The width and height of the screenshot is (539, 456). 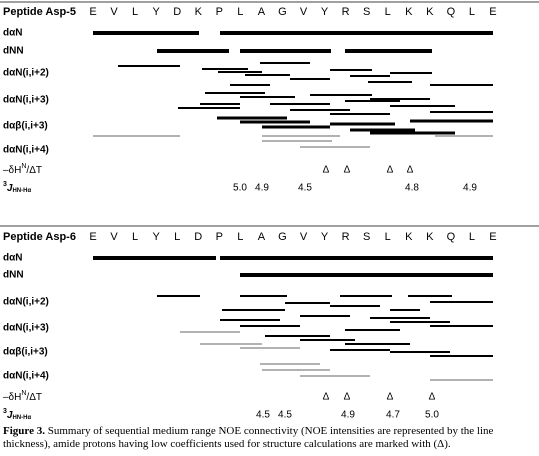 What do you see at coordinates (24, 431) in the screenshot?
I see `caption-label: Figure 3.` at bounding box center [24, 431].